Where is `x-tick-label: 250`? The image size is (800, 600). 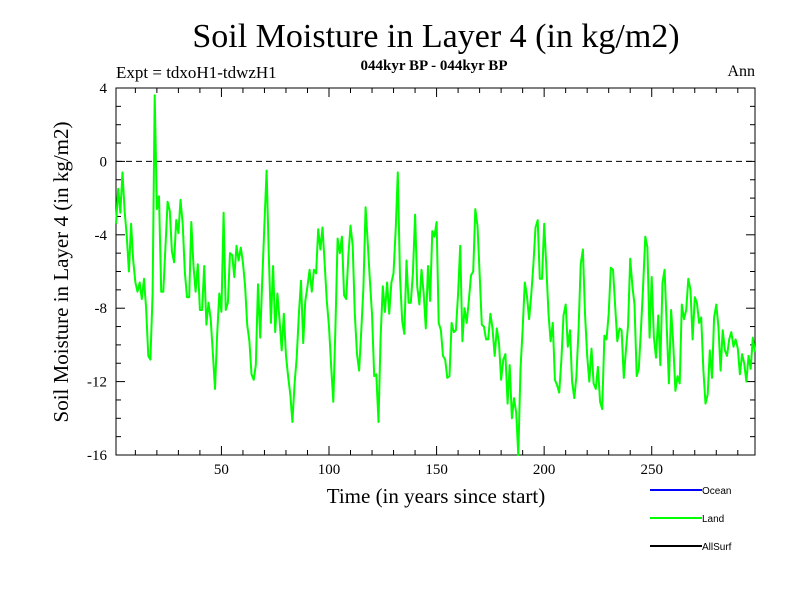 x-tick-label: 250 is located at coordinates (651, 470).